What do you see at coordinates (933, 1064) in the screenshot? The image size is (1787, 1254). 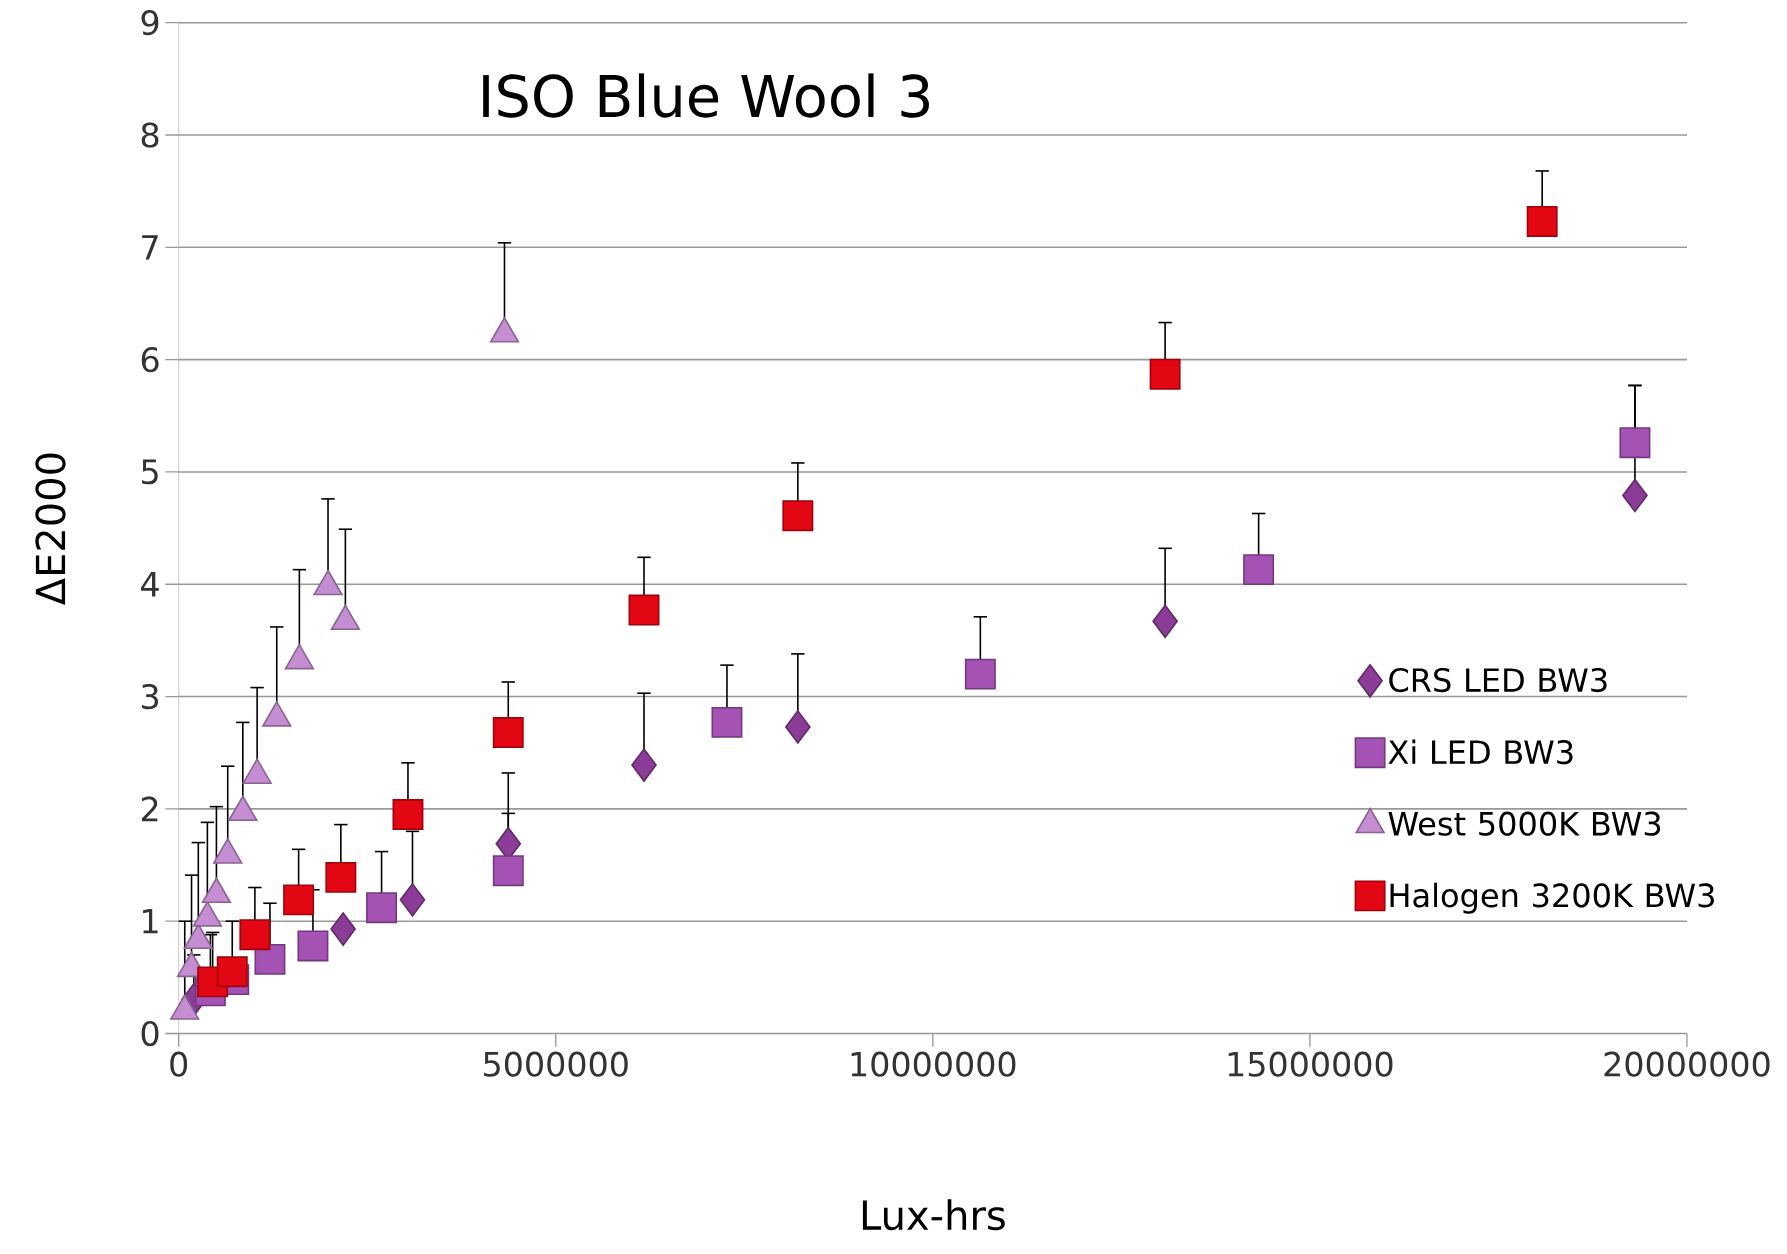 I see `x-tick-label: 10000000` at bounding box center [933, 1064].